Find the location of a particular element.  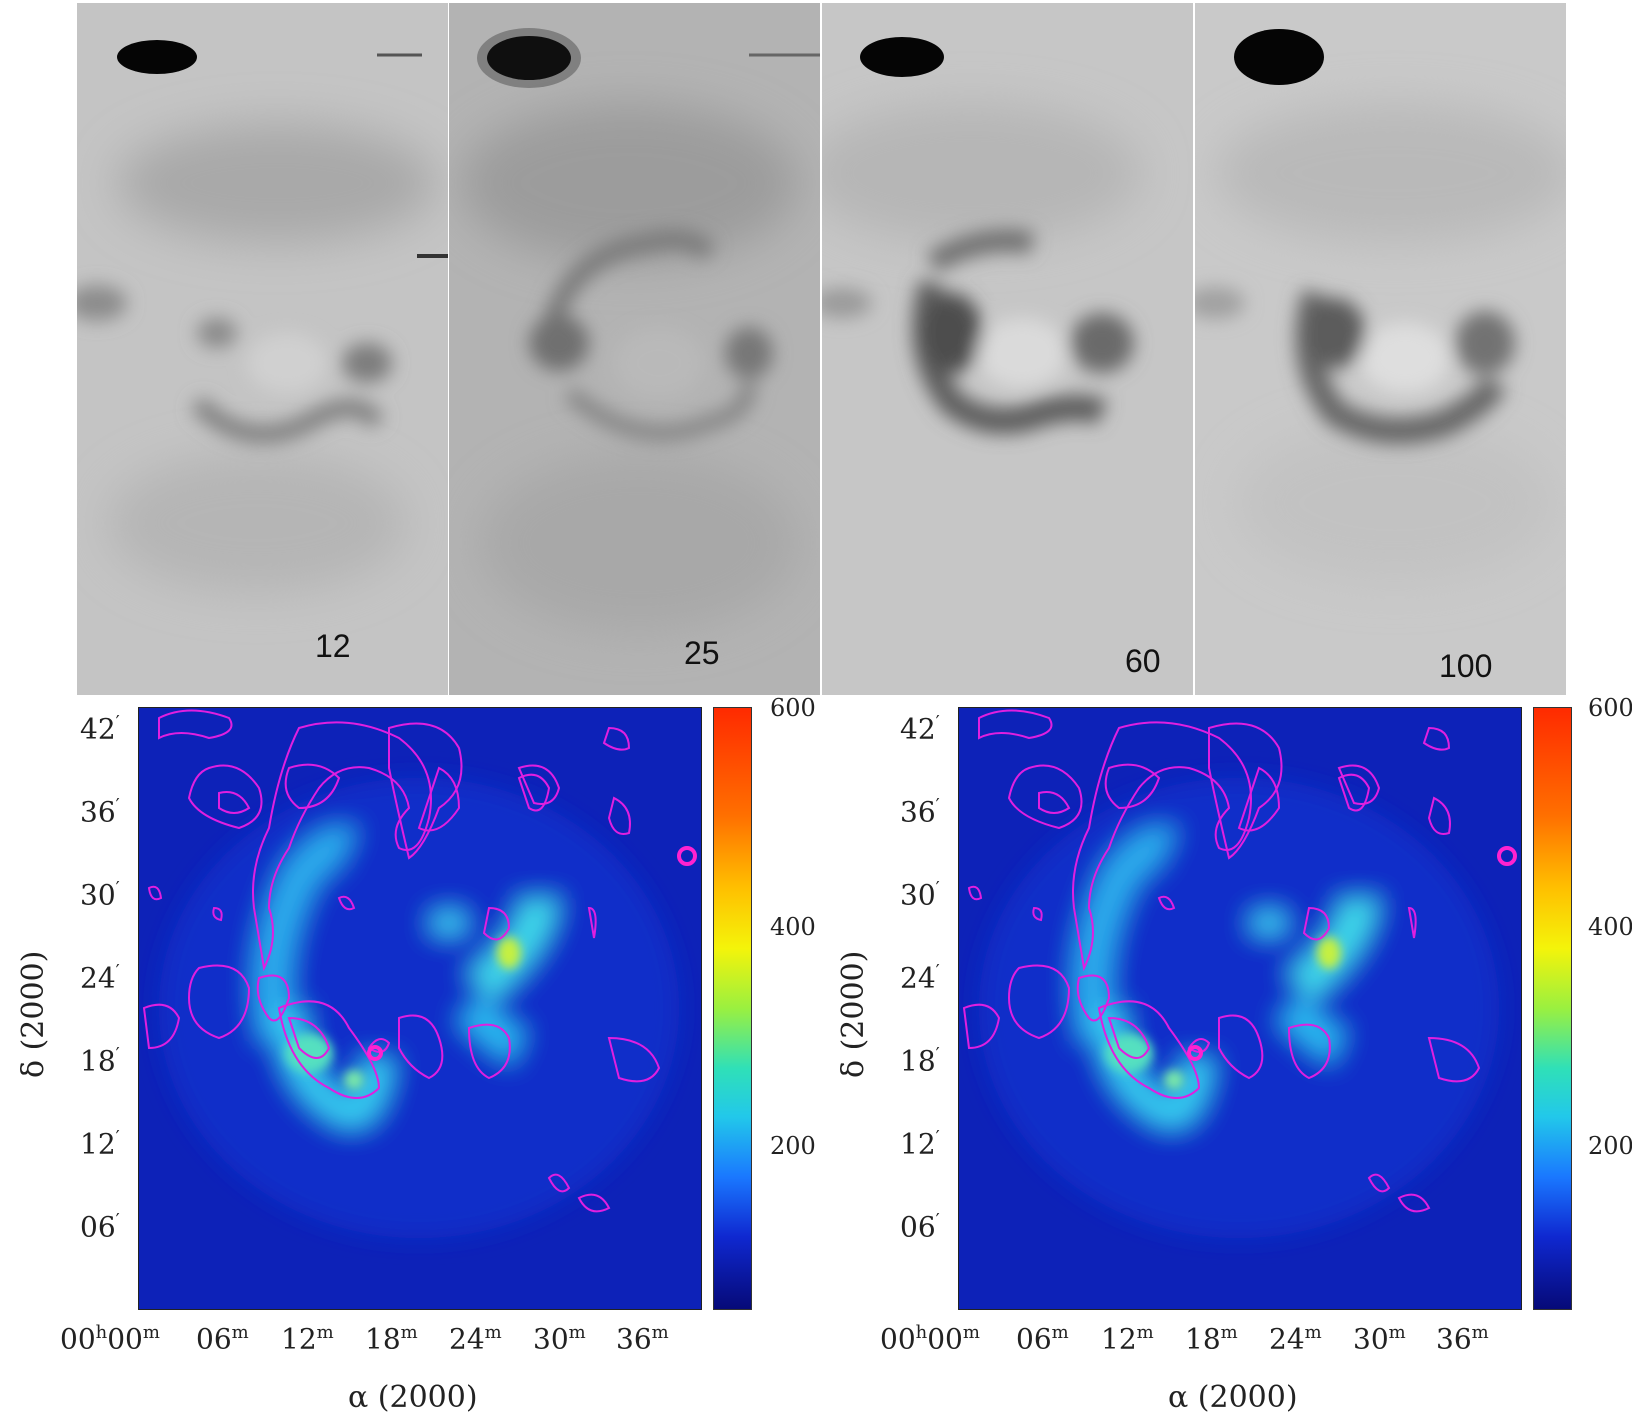

band-panel-60: 60 is located at coordinates (1007, 349).